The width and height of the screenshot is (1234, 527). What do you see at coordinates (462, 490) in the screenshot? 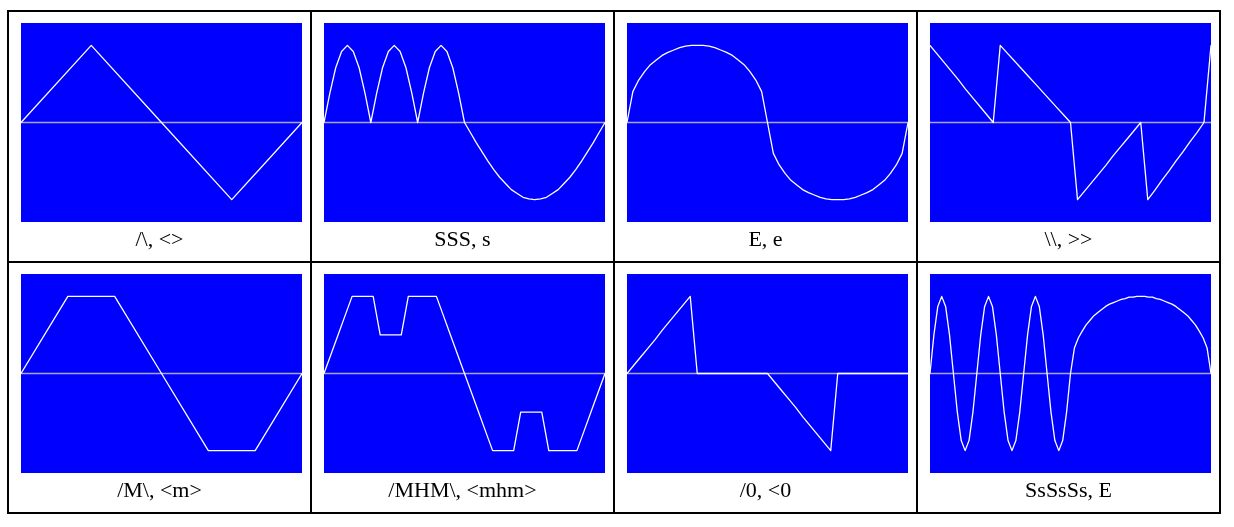
I see `text: /MHM\, <mhm>` at bounding box center [462, 490].